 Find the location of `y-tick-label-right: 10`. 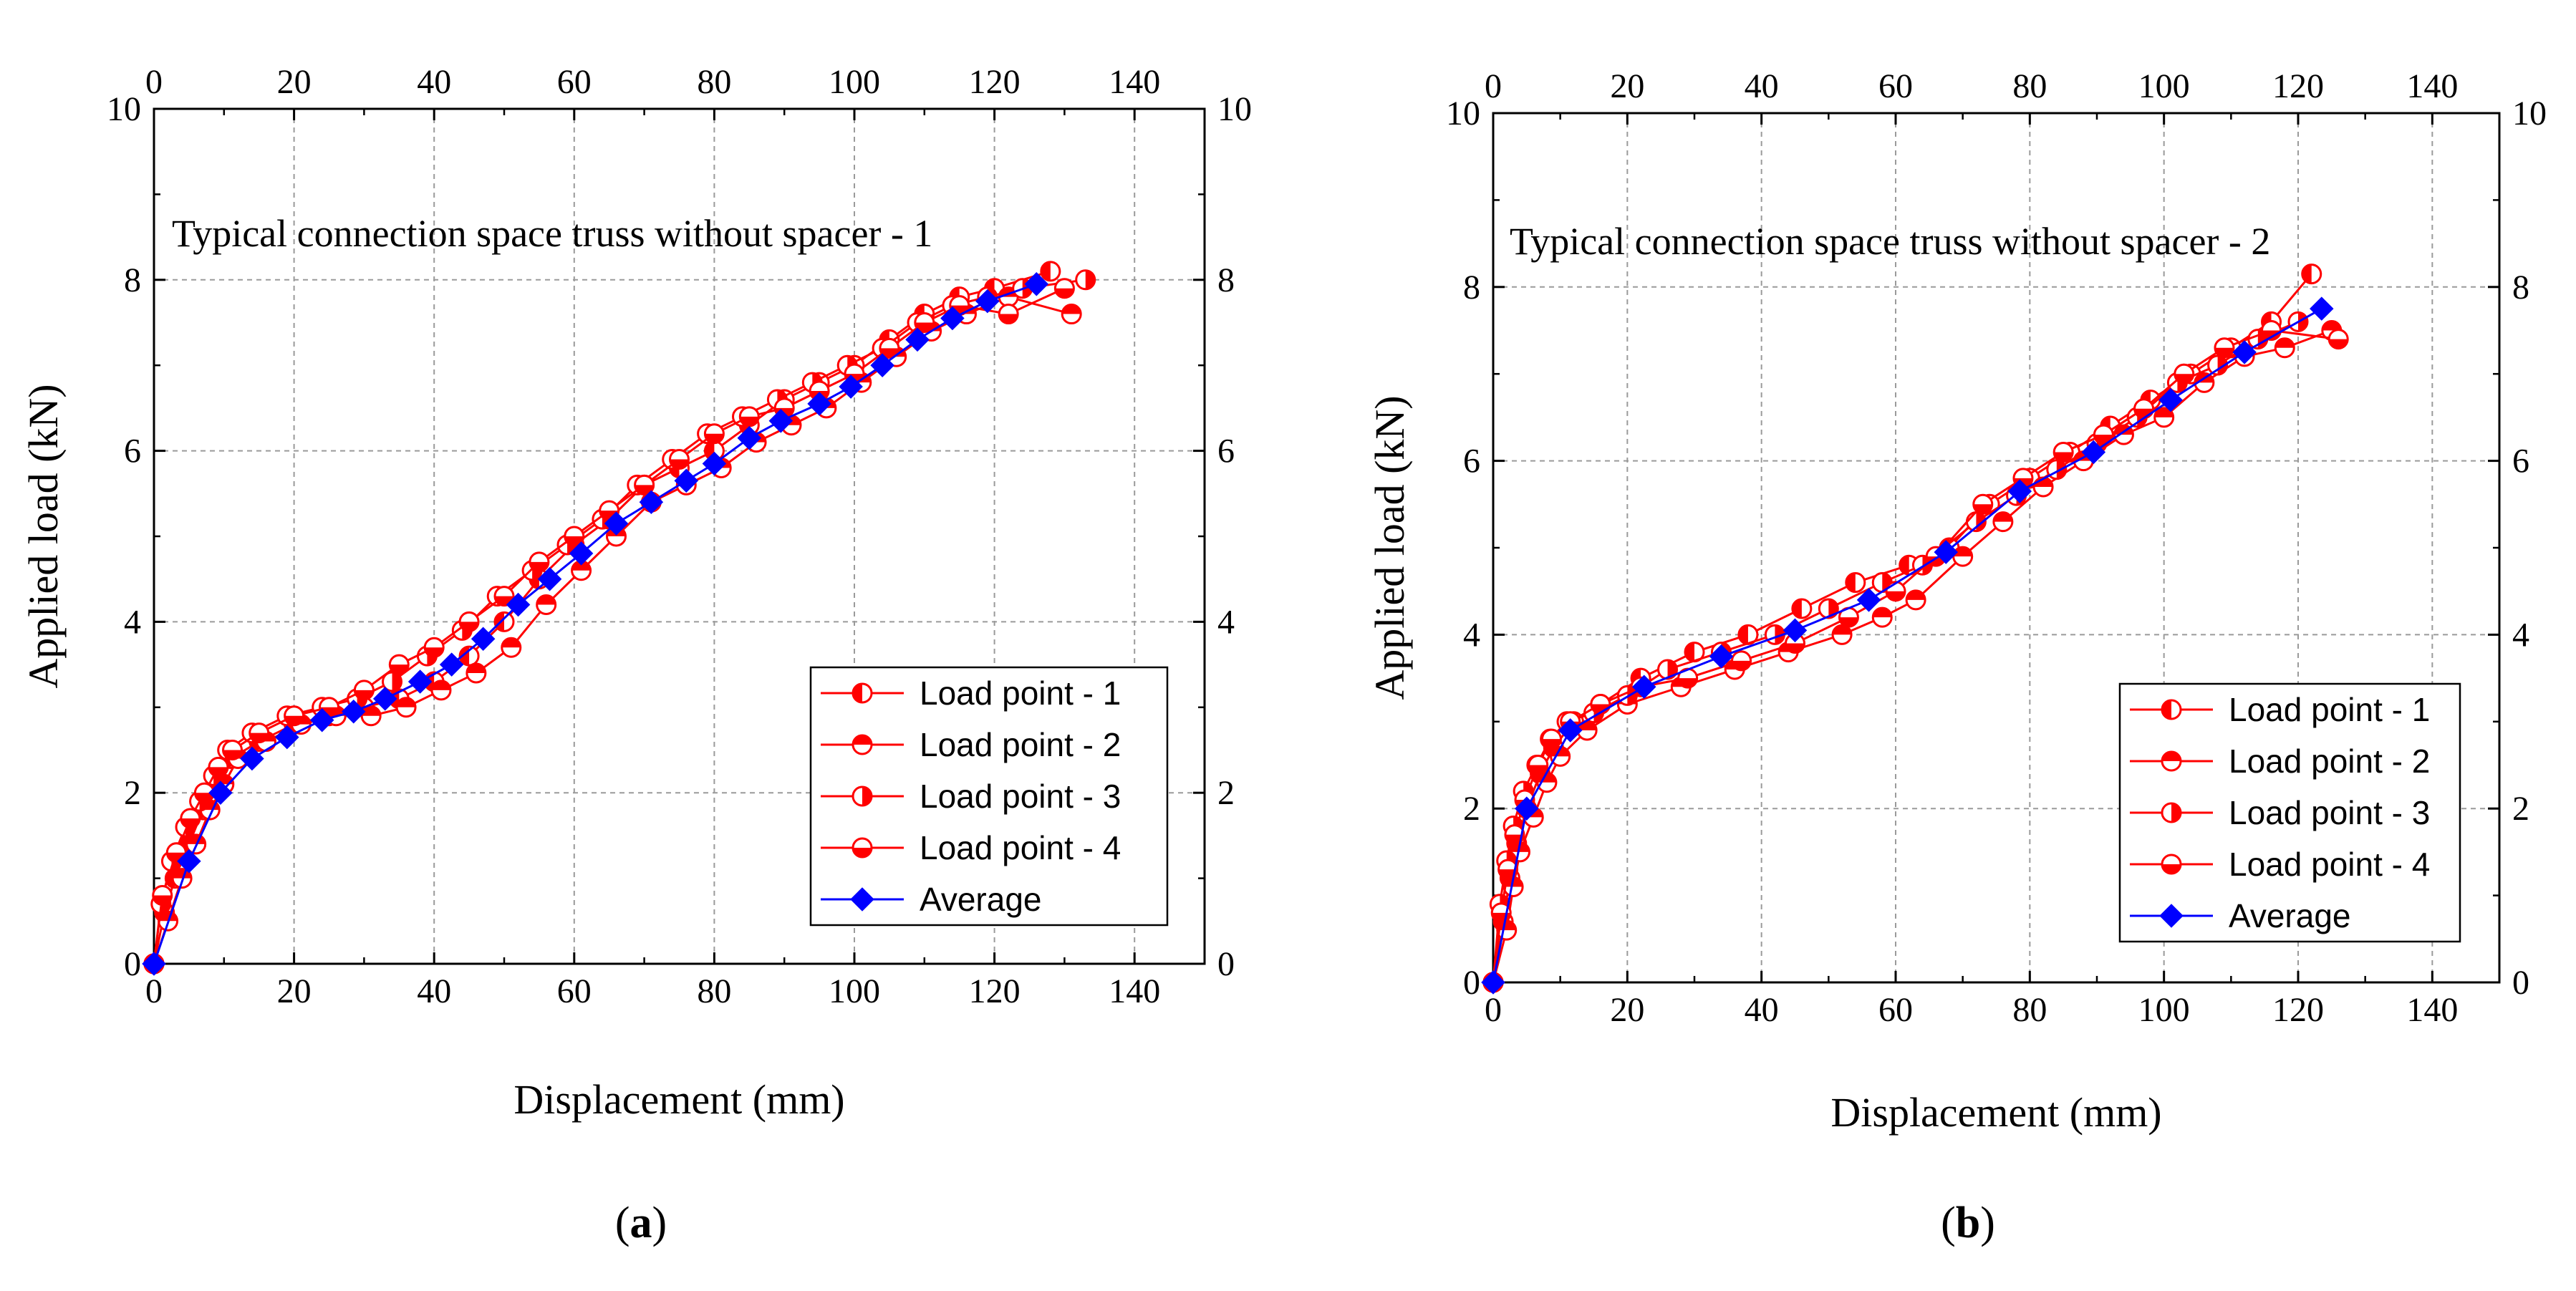

y-tick-label-right: 10 is located at coordinates (2529, 114).